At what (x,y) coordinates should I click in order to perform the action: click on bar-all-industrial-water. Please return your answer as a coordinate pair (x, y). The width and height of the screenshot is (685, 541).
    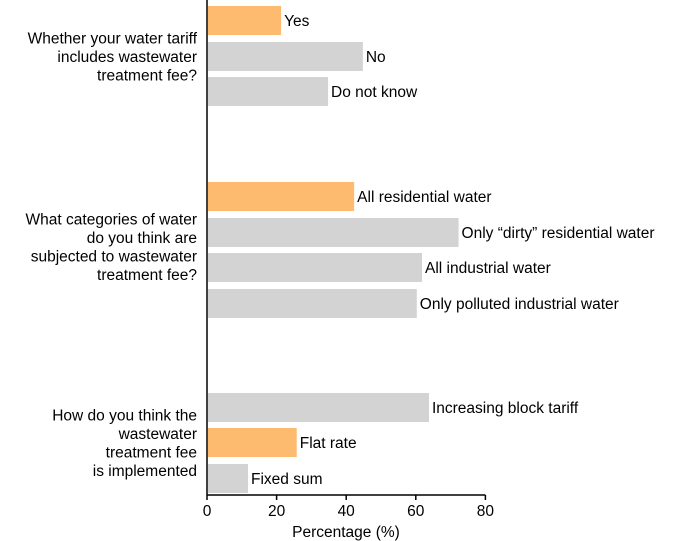
    Looking at the image, I should click on (315, 267).